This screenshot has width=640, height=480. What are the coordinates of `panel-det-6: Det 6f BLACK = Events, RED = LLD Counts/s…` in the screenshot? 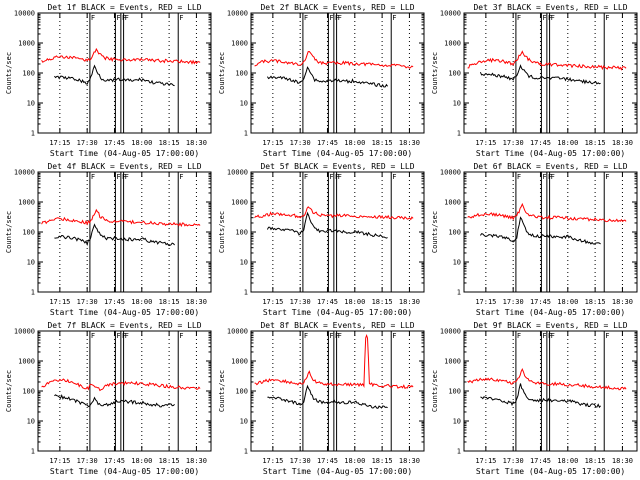 It's located at (534, 239).